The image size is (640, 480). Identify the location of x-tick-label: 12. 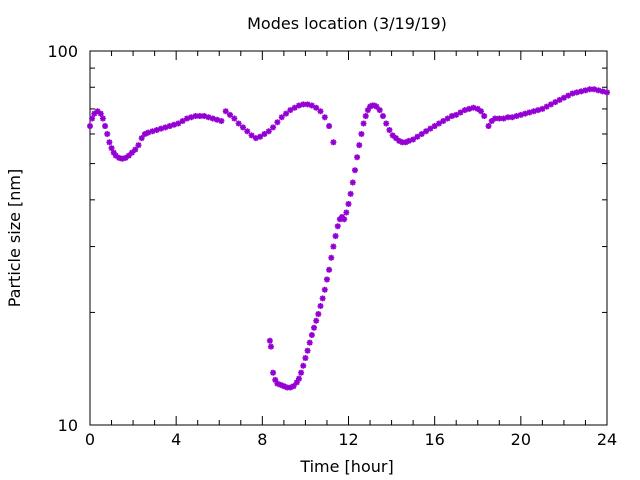
(348, 439).